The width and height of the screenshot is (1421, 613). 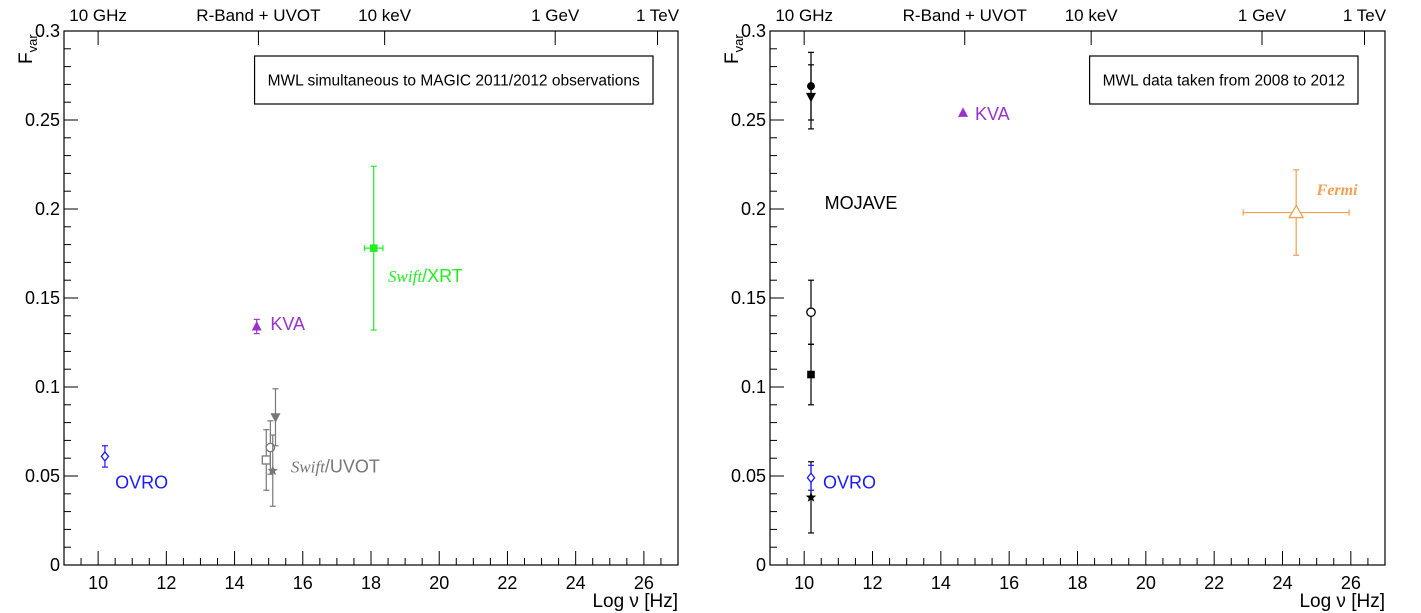 I want to click on annotation-text: /UVOT, so click(x=352, y=466).